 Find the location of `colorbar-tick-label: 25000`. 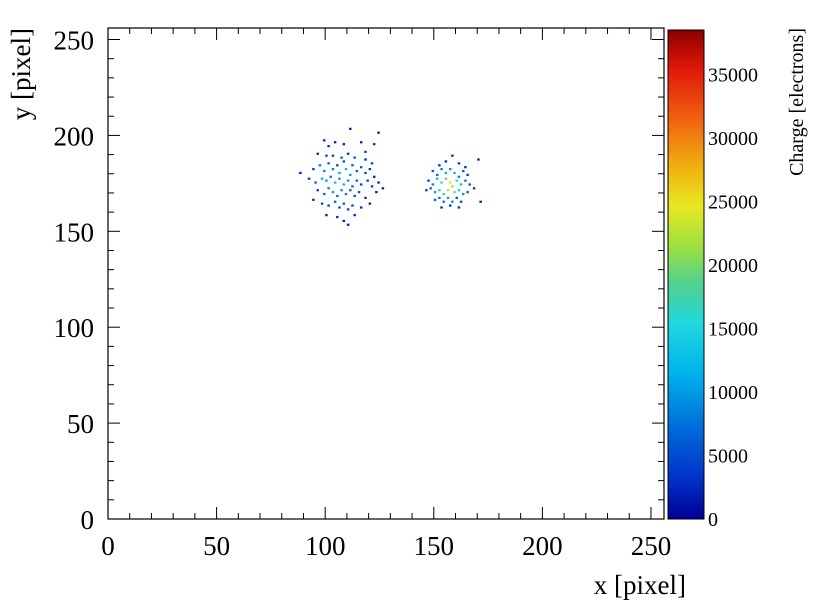

colorbar-tick-label: 25000 is located at coordinates (733, 202).